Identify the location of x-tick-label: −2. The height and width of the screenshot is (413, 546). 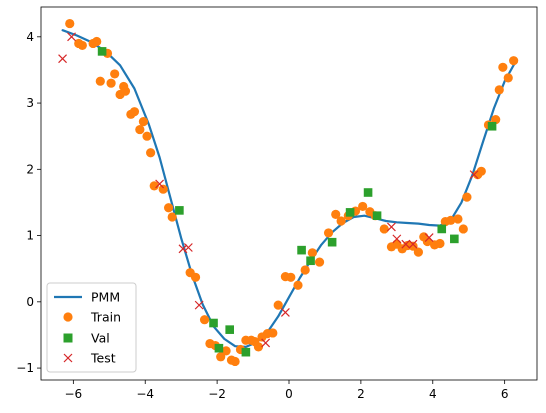
(217, 394).